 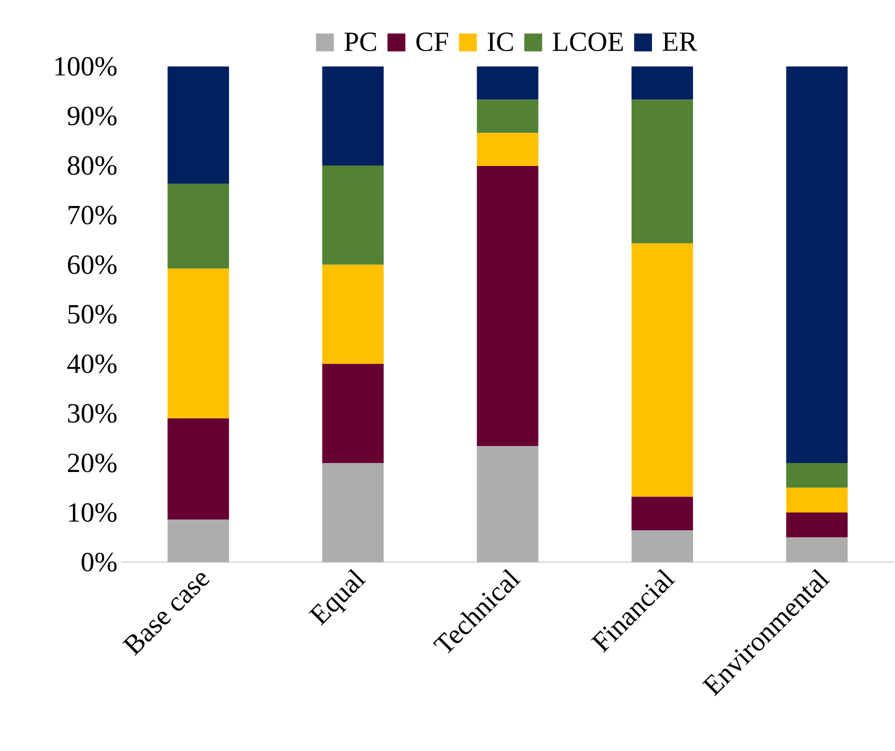 I want to click on legend-label: IC, so click(x=500, y=41).